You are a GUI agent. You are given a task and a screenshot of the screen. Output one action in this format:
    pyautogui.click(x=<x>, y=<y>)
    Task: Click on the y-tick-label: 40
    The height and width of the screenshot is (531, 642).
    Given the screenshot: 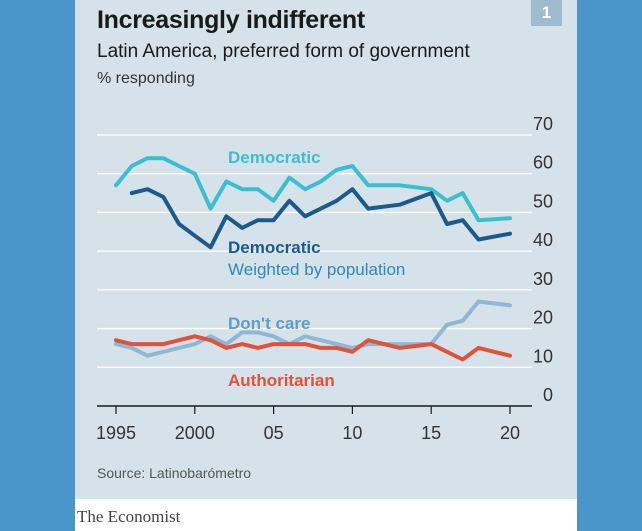 What is the action you would take?
    pyautogui.click(x=543, y=240)
    